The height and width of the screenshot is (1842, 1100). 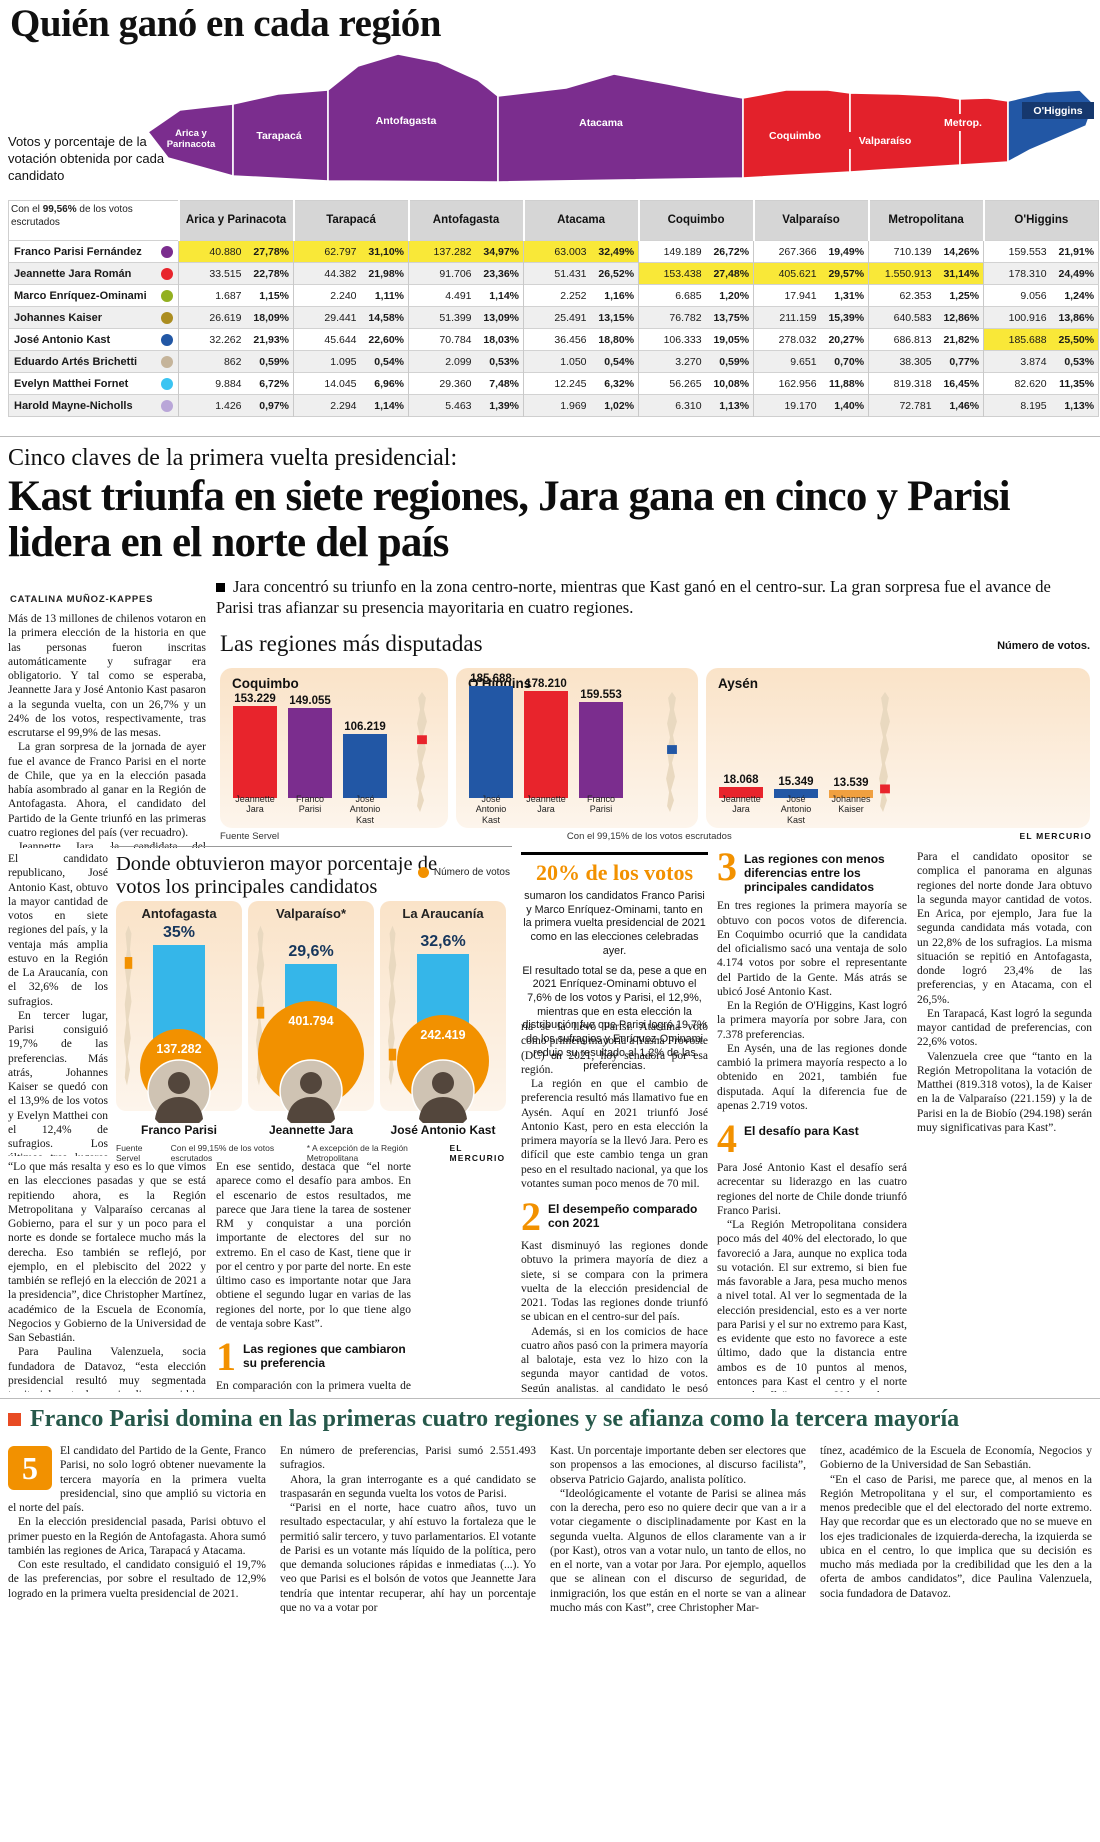 What do you see at coordinates (601, 695) in the screenshot?
I see `bar-value-label: 159.553` at bounding box center [601, 695].